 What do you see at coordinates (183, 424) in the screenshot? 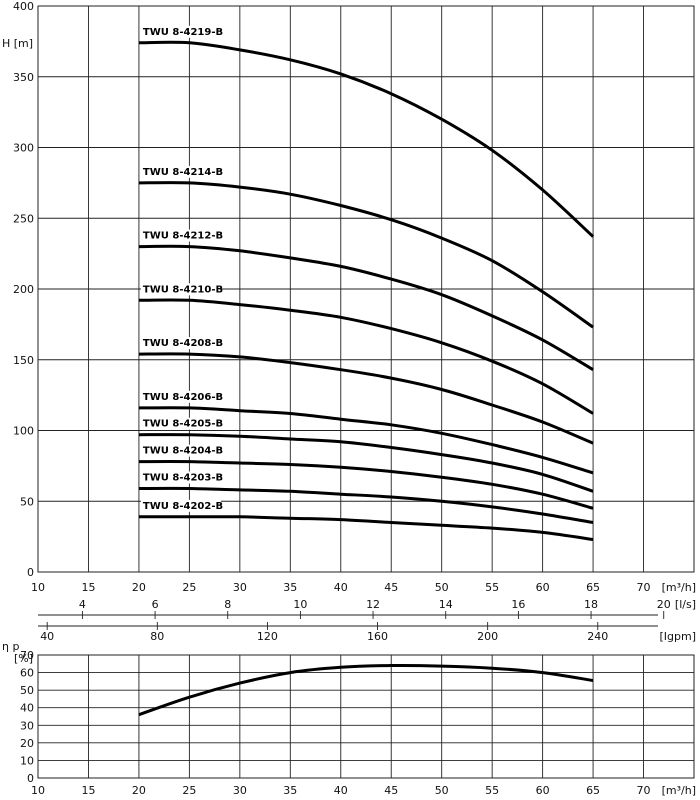
I see `series-label: TWU 8-4205-B` at bounding box center [183, 424].